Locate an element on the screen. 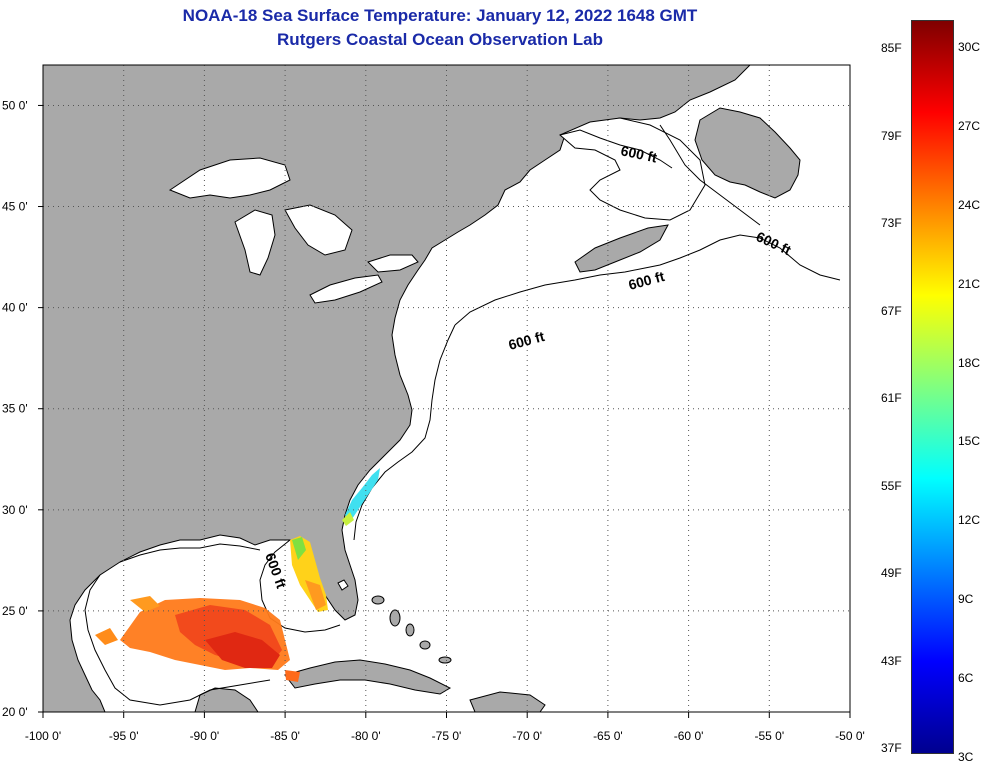  lake-ontario is located at coordinates (393, 263).